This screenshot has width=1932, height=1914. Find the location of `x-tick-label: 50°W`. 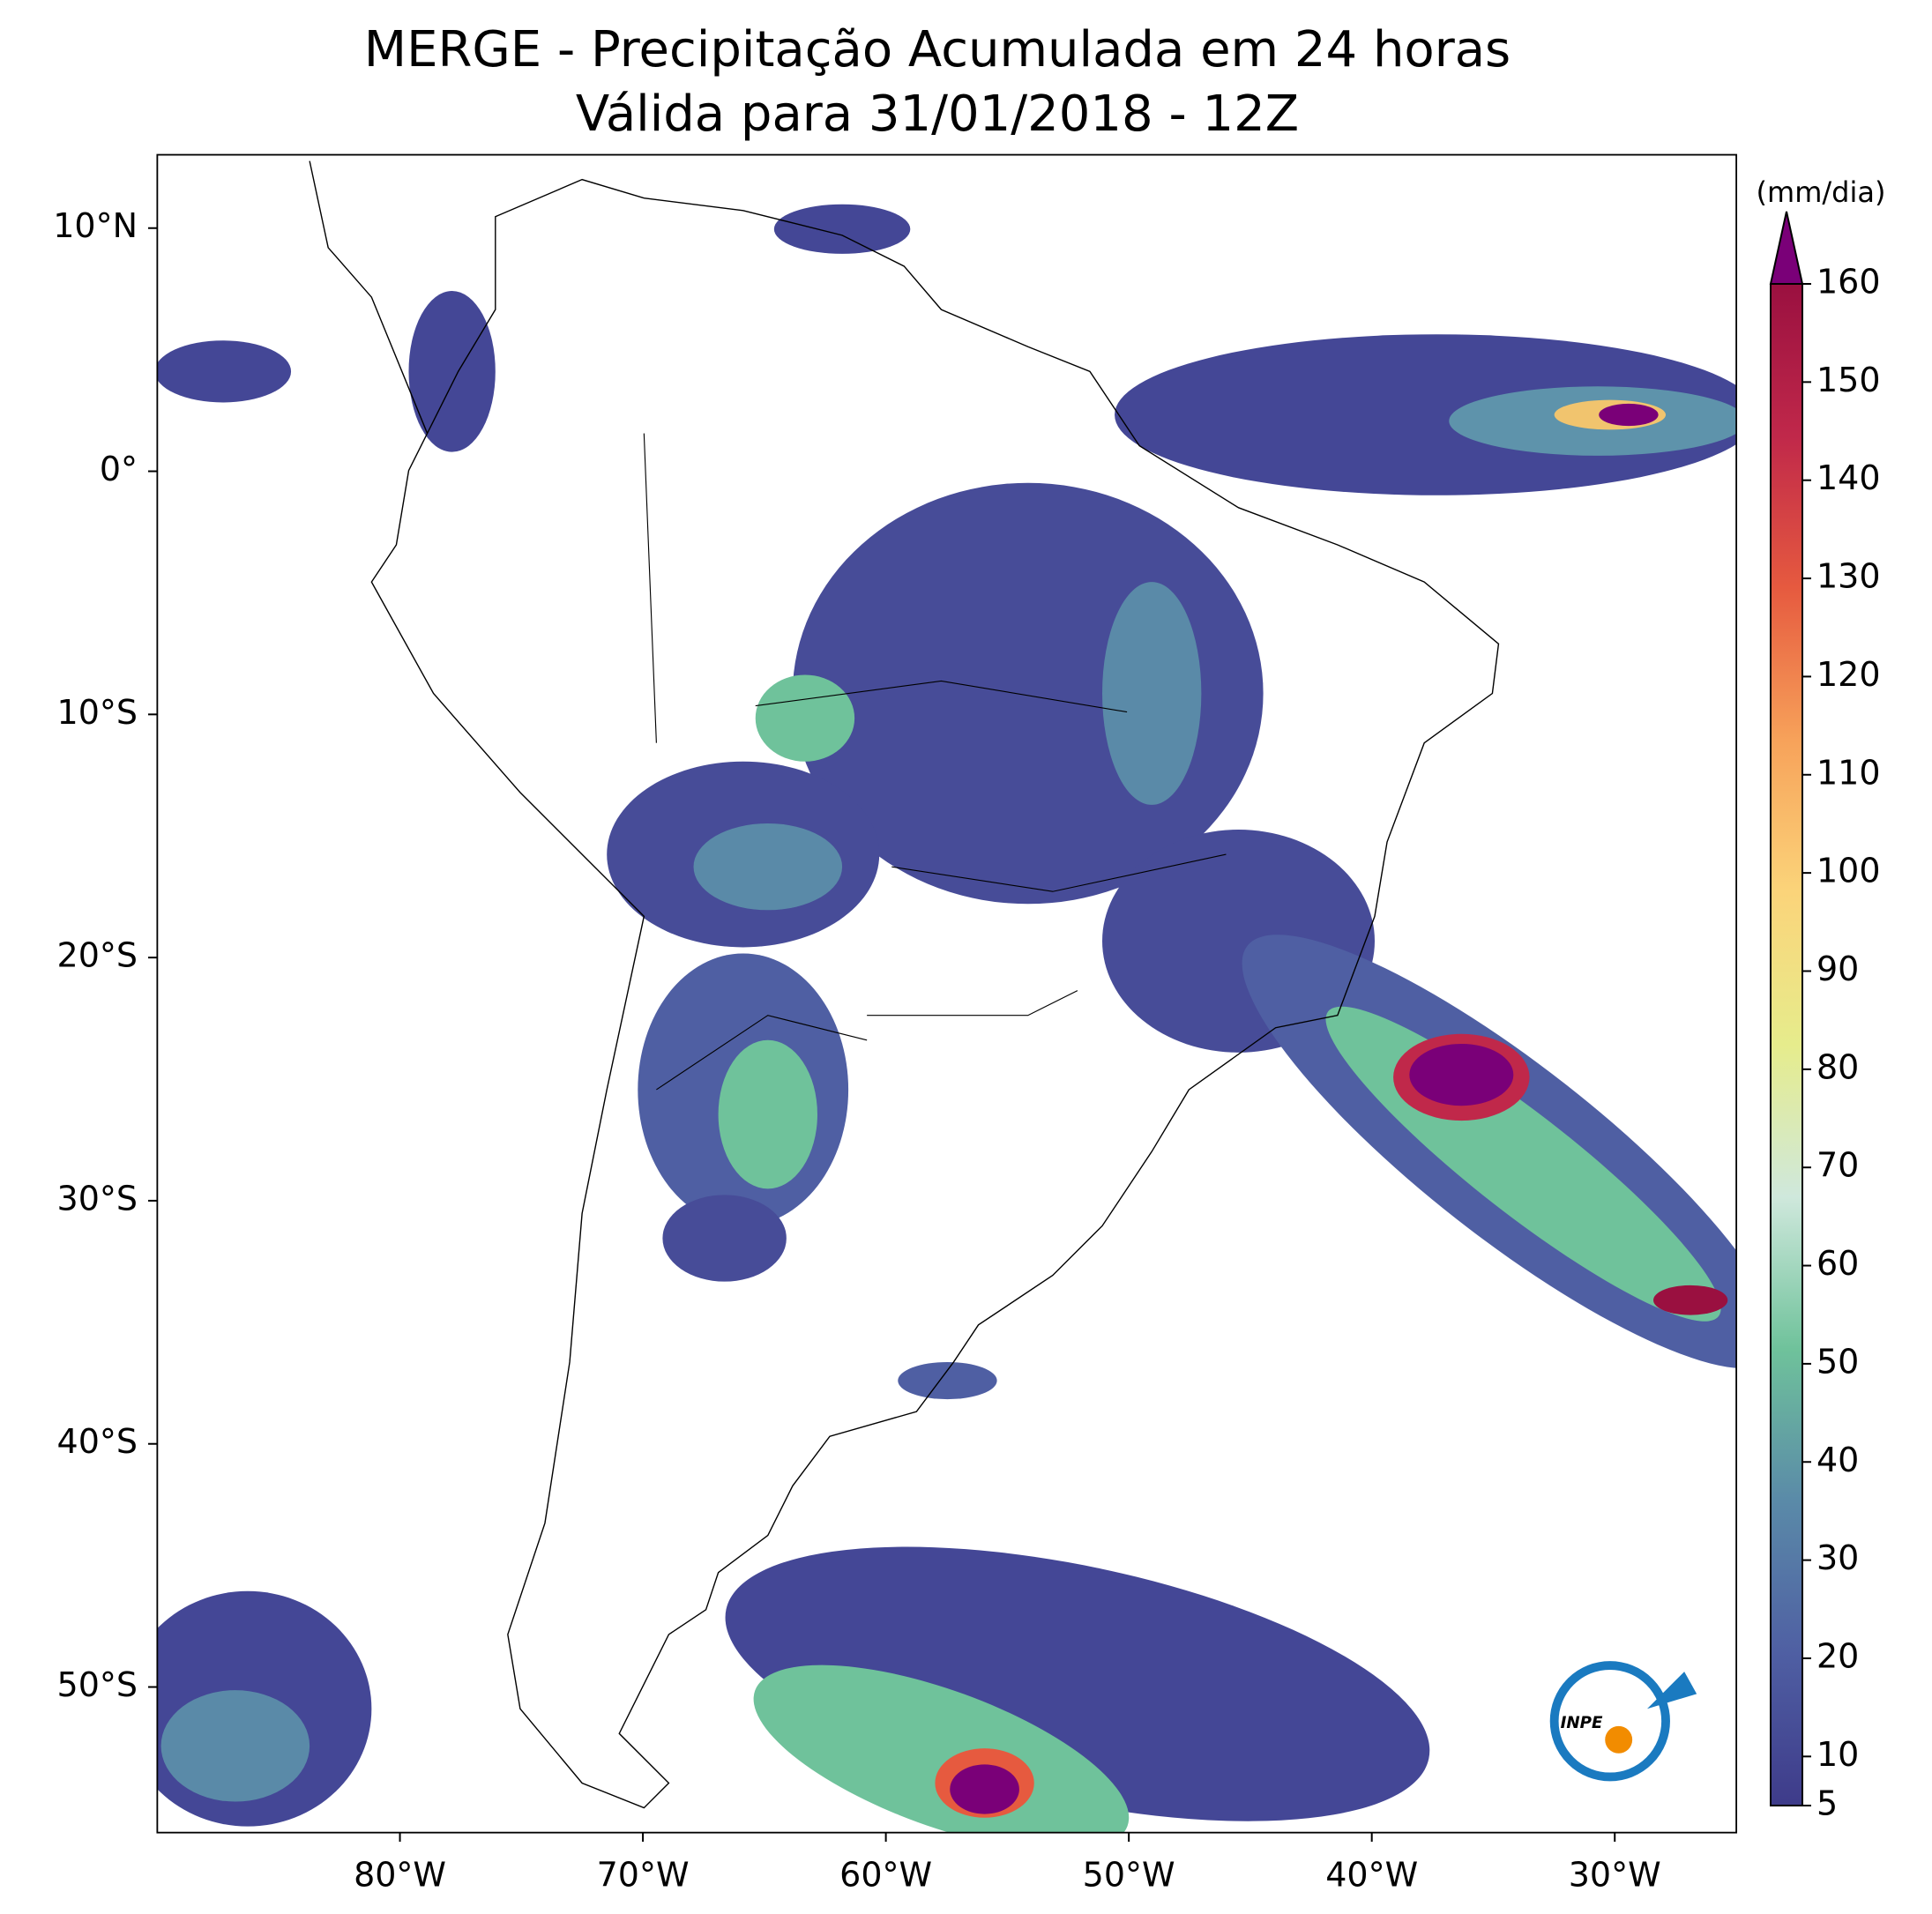

x-tick-label: 50°W is located at coordinates (1129, 1875).